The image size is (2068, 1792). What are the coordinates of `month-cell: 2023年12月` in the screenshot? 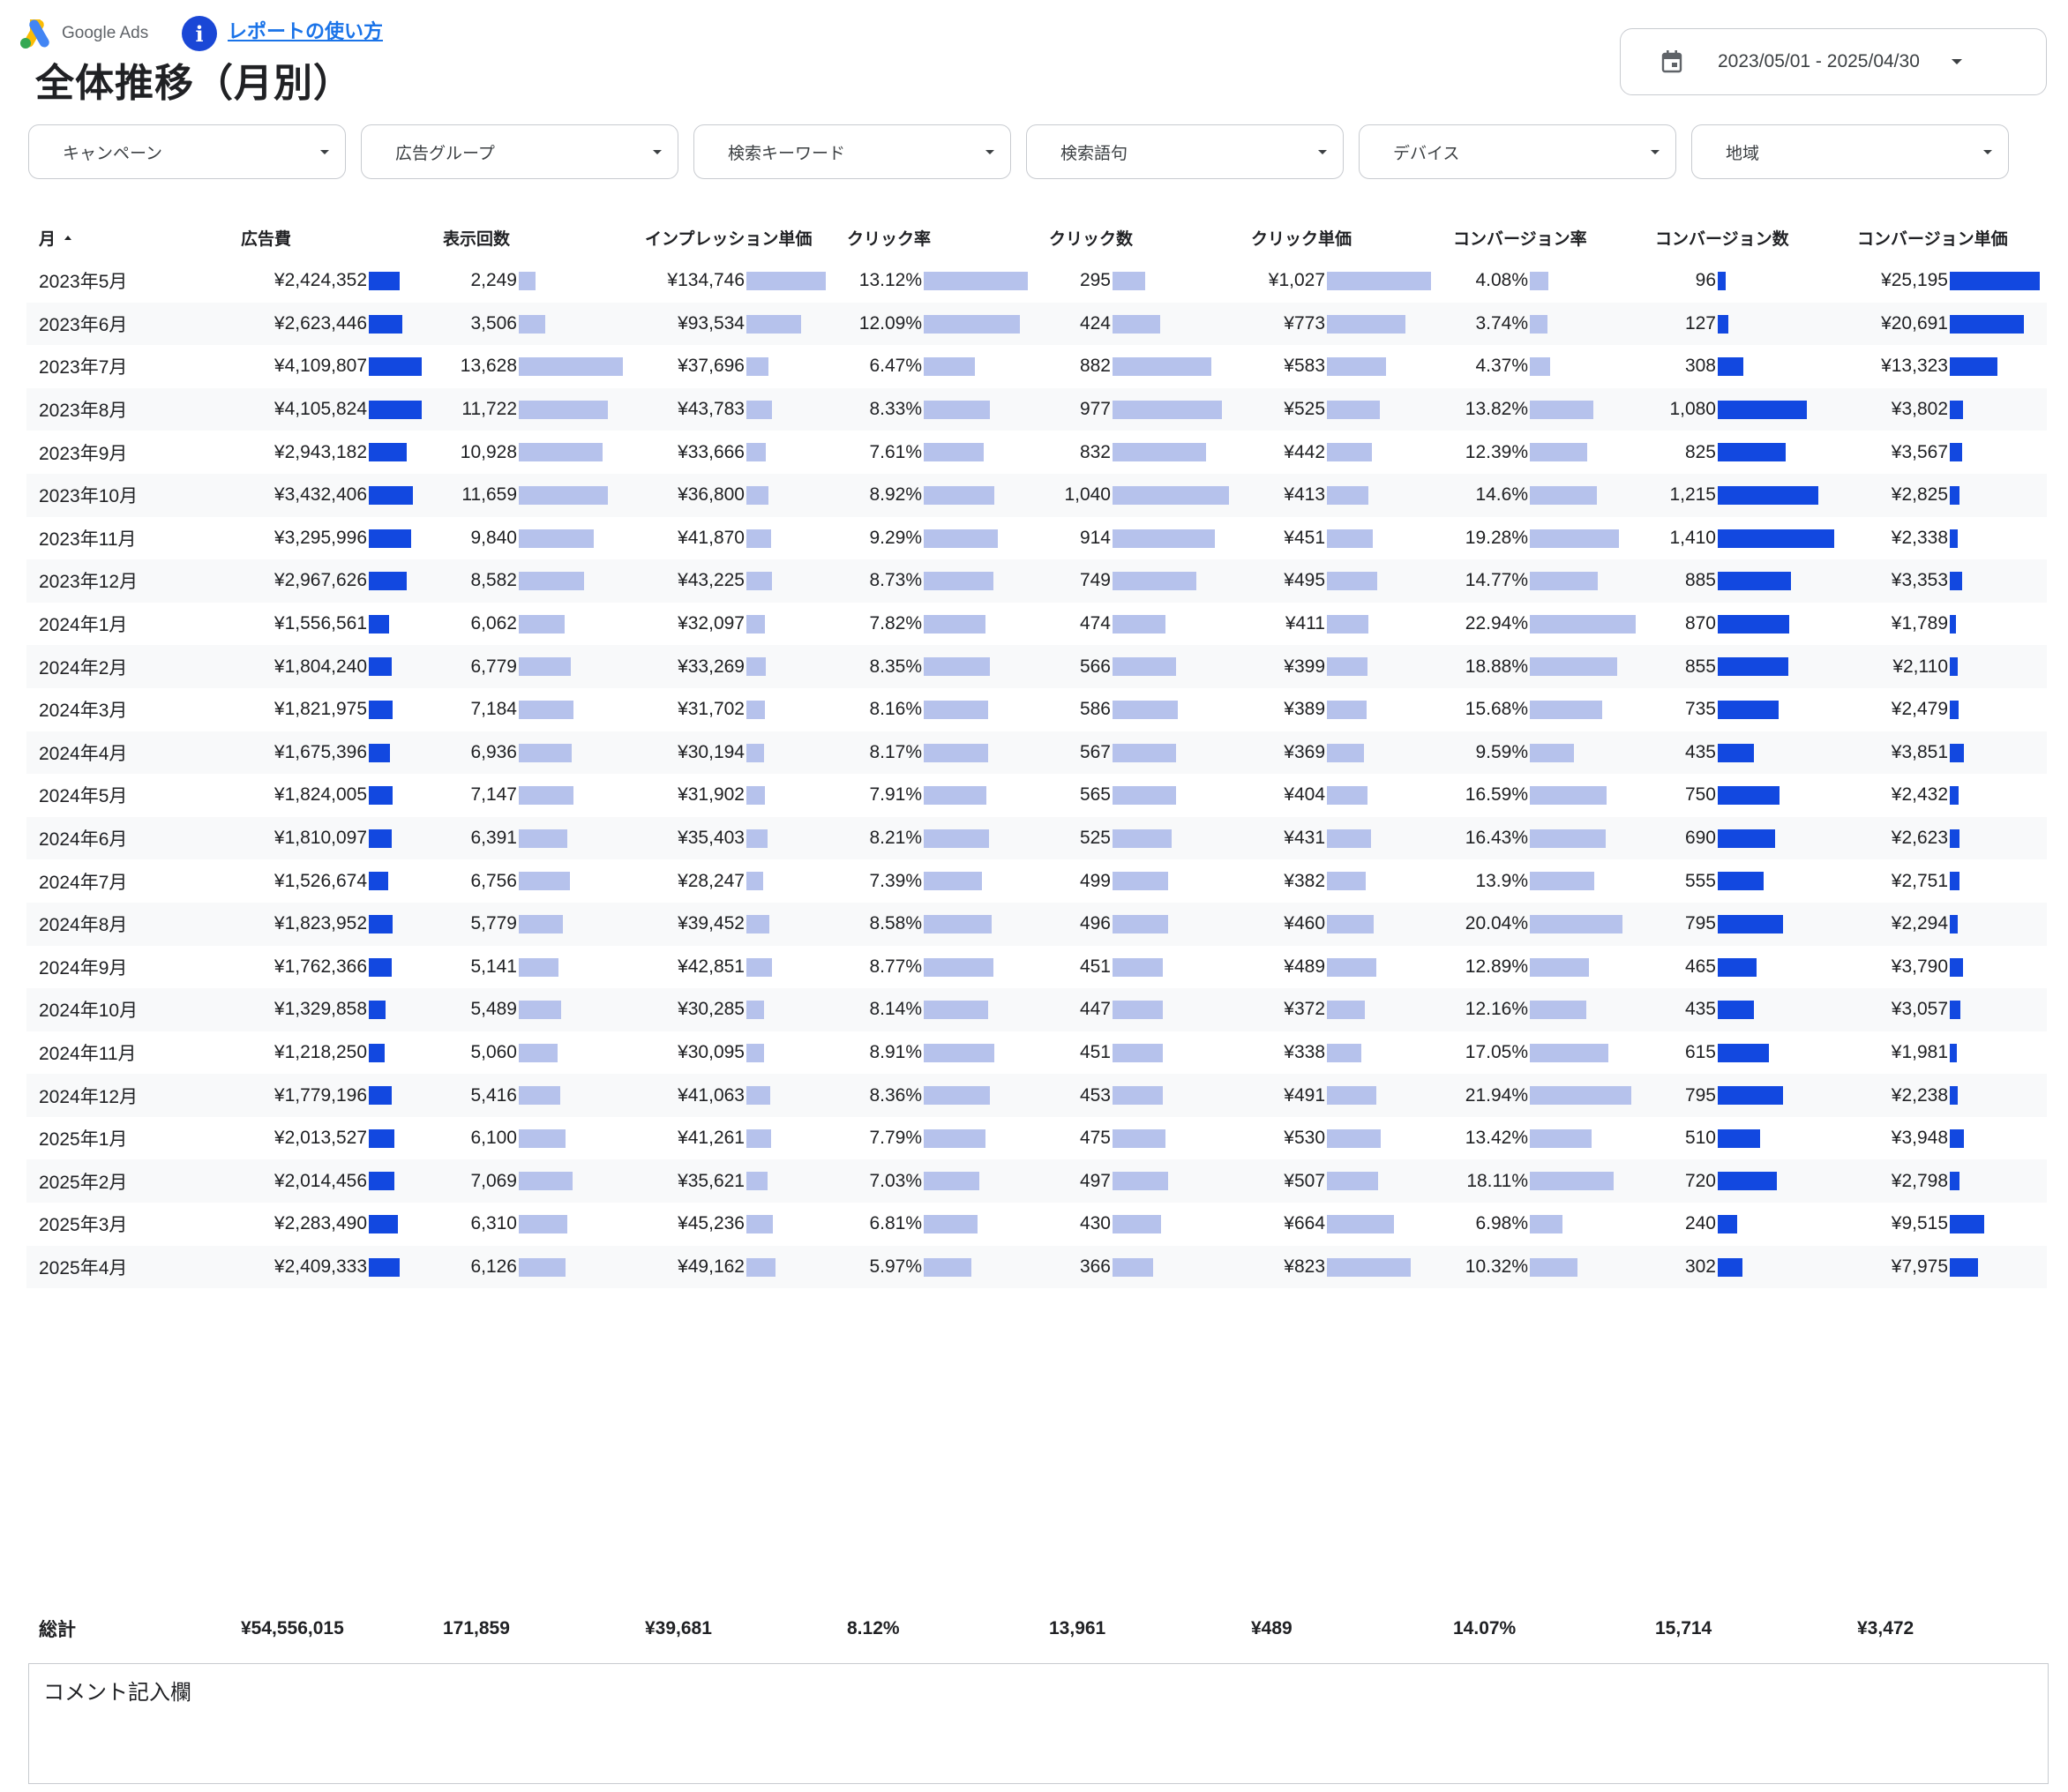 It's located at (89, 582).